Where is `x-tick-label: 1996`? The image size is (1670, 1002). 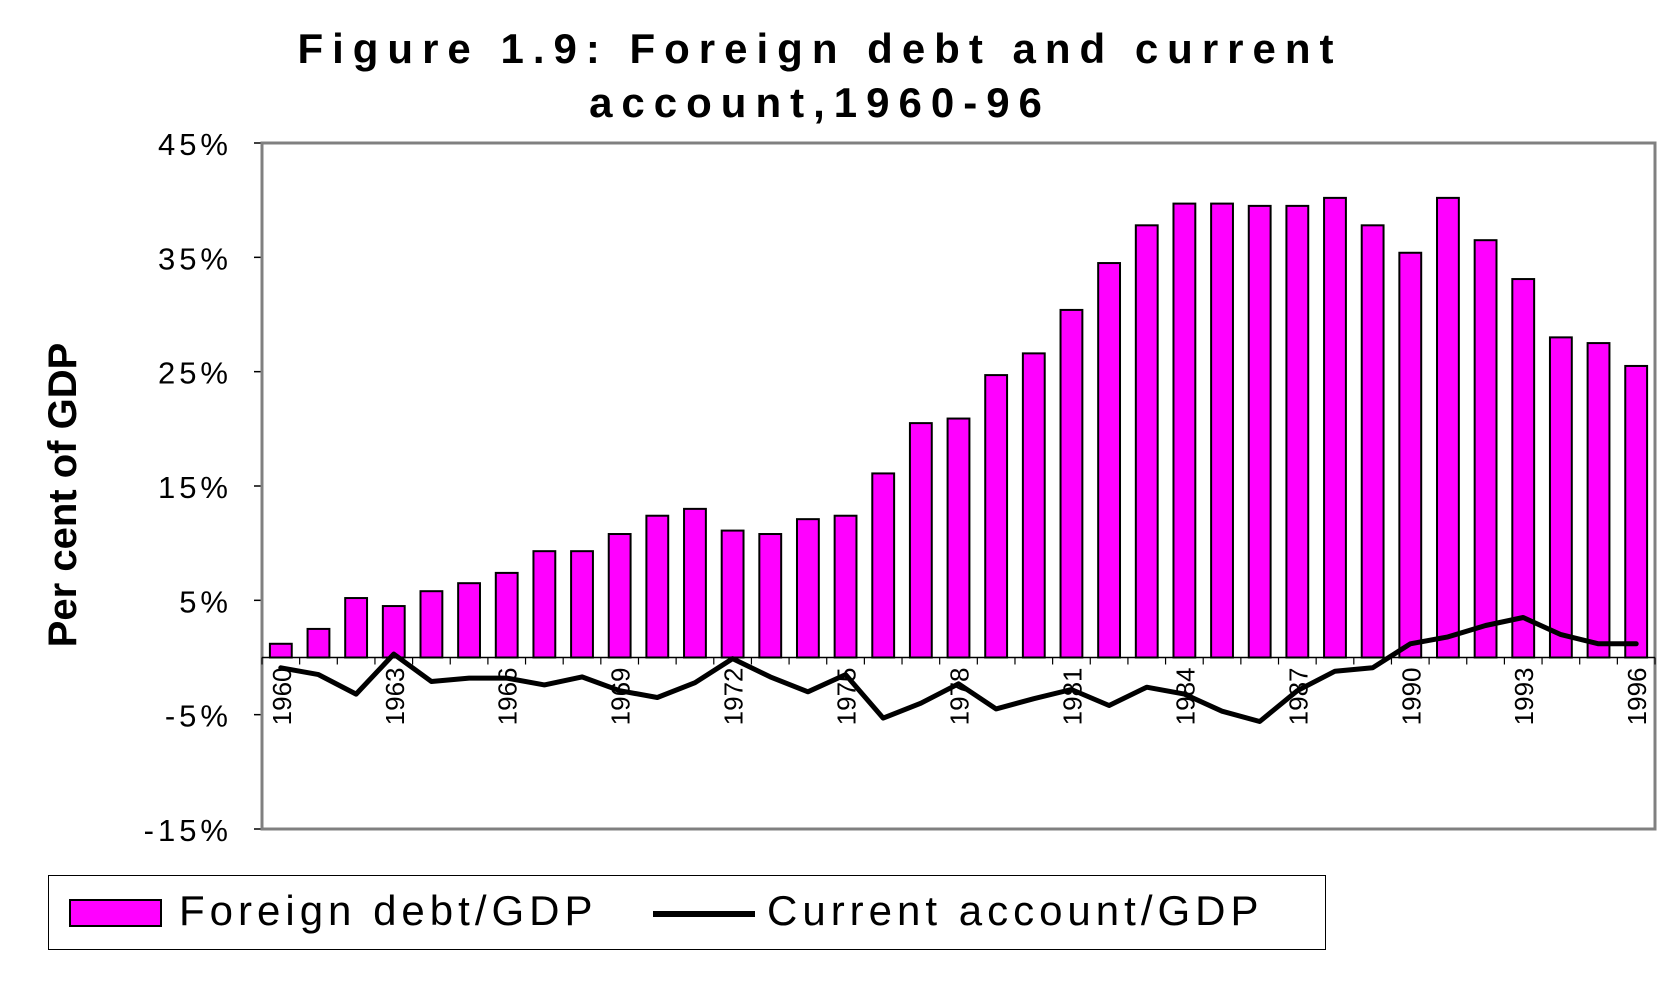 x-tick-label: 1996 is located at coordinates (1637, 697).